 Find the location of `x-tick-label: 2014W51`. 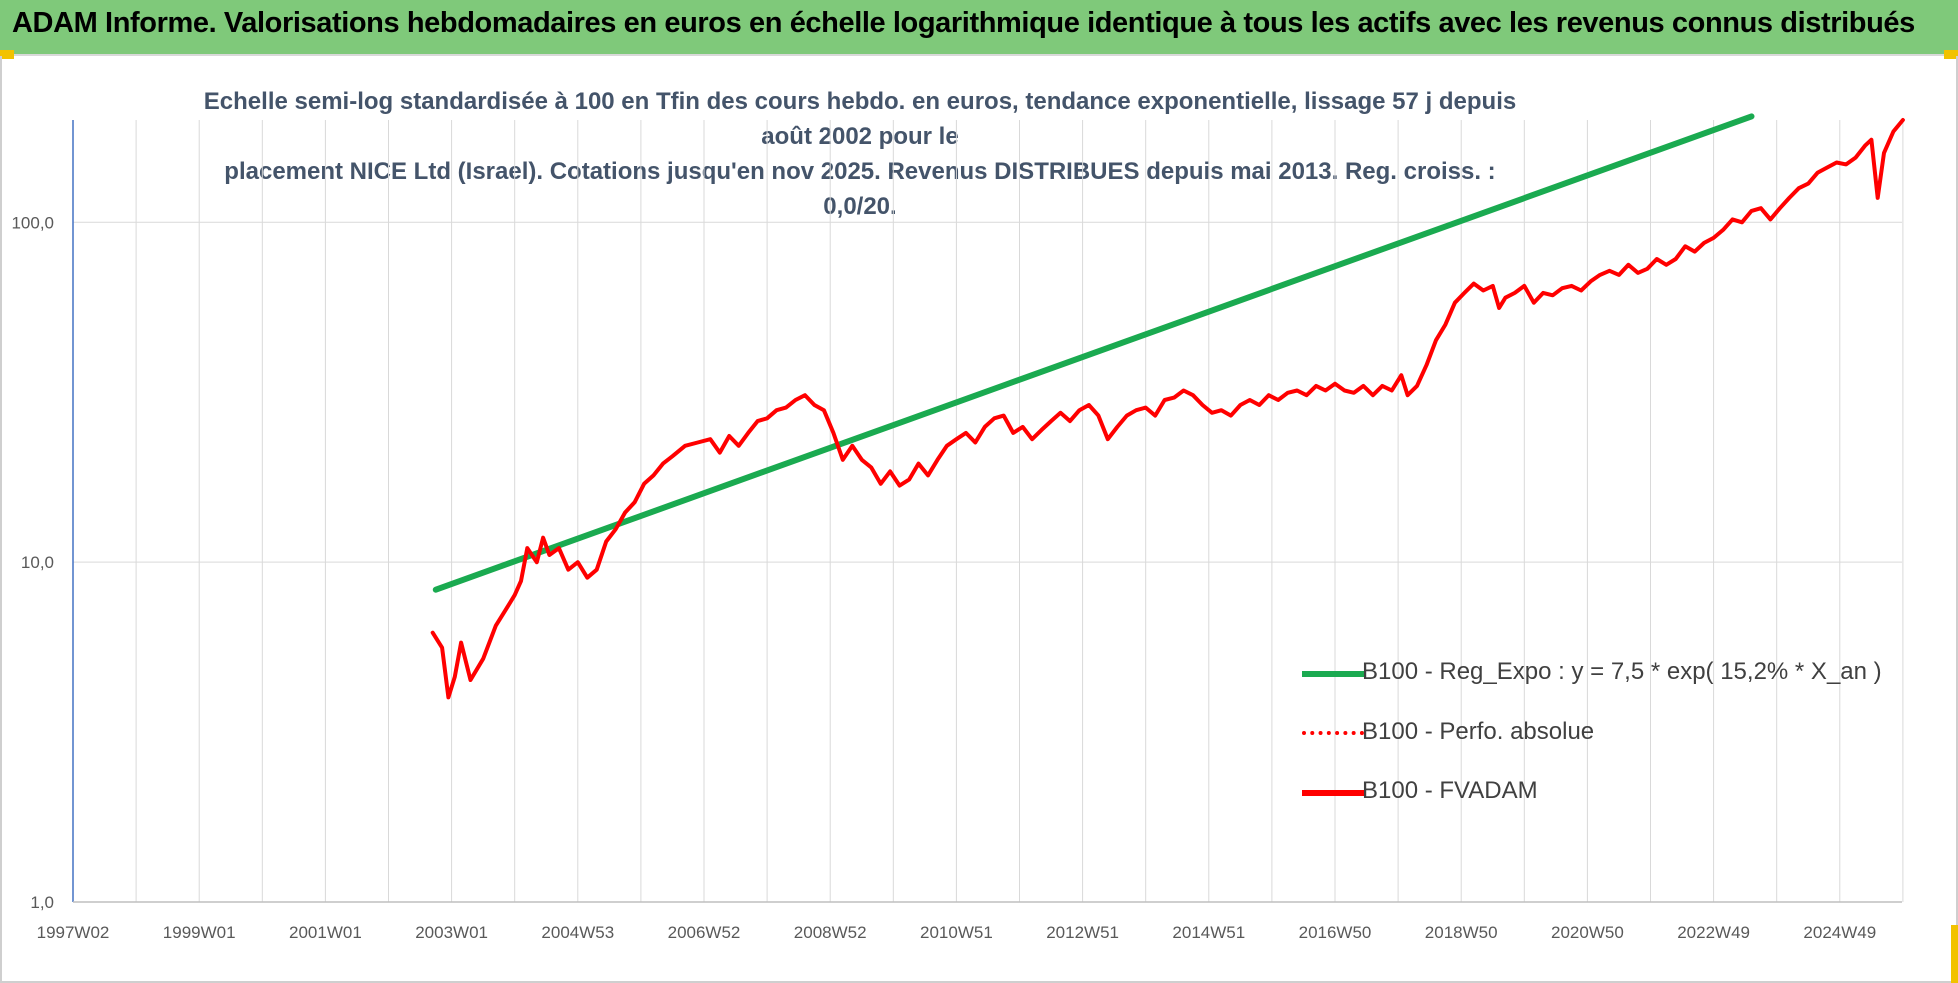

x-tick-label: 2014W51 is located at coordinates (1208, 932).